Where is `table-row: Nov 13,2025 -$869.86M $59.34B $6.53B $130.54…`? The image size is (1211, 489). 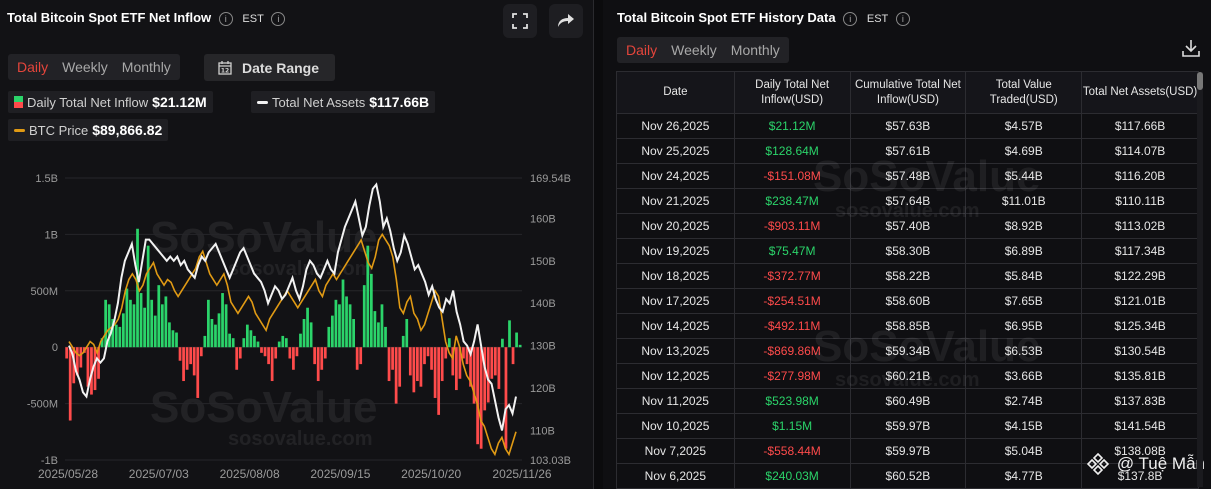
table-row: Nov 13,2025 -$869.86M $59.34B $6.53B $130.54… is located at coordinates (907, 351).